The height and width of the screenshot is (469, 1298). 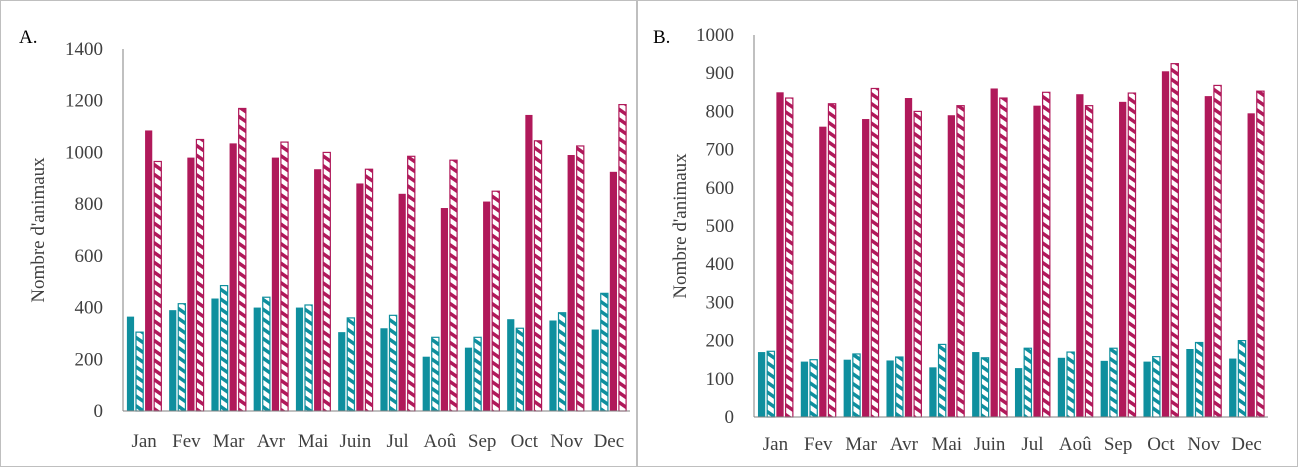 I want to click on x-tick-label: Mar, so click(x=229, y=441).